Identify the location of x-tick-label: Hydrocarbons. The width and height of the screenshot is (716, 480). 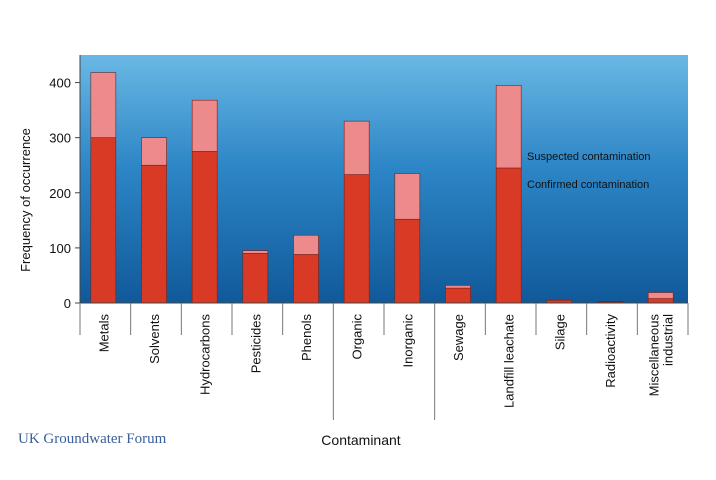
(205, 354).